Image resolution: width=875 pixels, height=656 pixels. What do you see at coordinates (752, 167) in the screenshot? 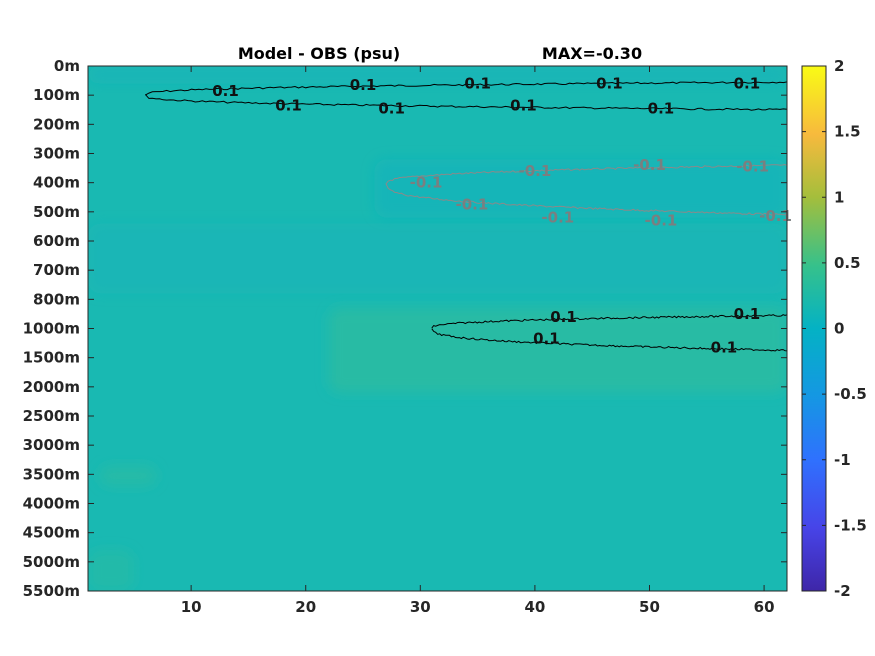
I see `contour-label-15: -0.1` at bounding box center [752, 167].